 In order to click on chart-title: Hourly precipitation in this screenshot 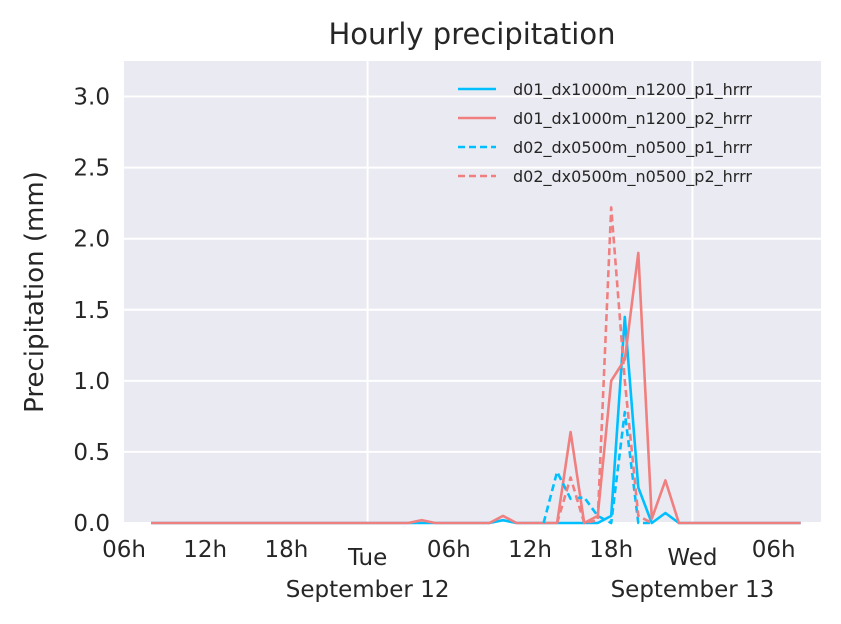, I will do `click(472, 34)`.